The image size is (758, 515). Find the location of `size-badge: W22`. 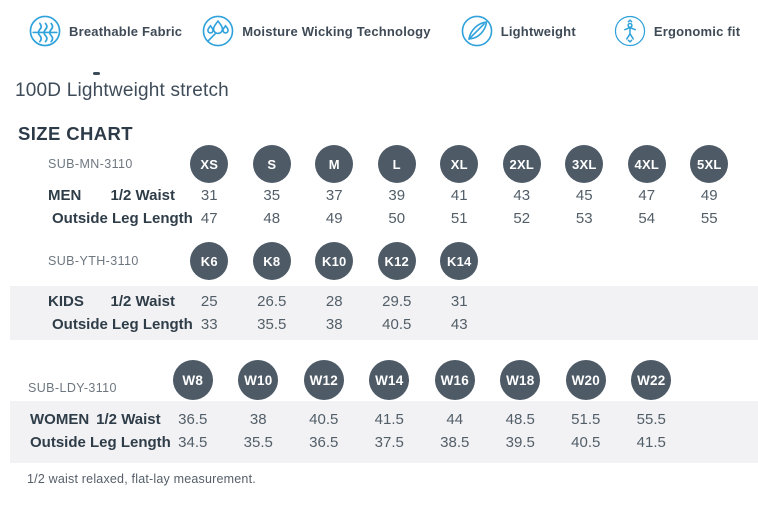

size-badge: W22 is located at coordinates (651, 380).